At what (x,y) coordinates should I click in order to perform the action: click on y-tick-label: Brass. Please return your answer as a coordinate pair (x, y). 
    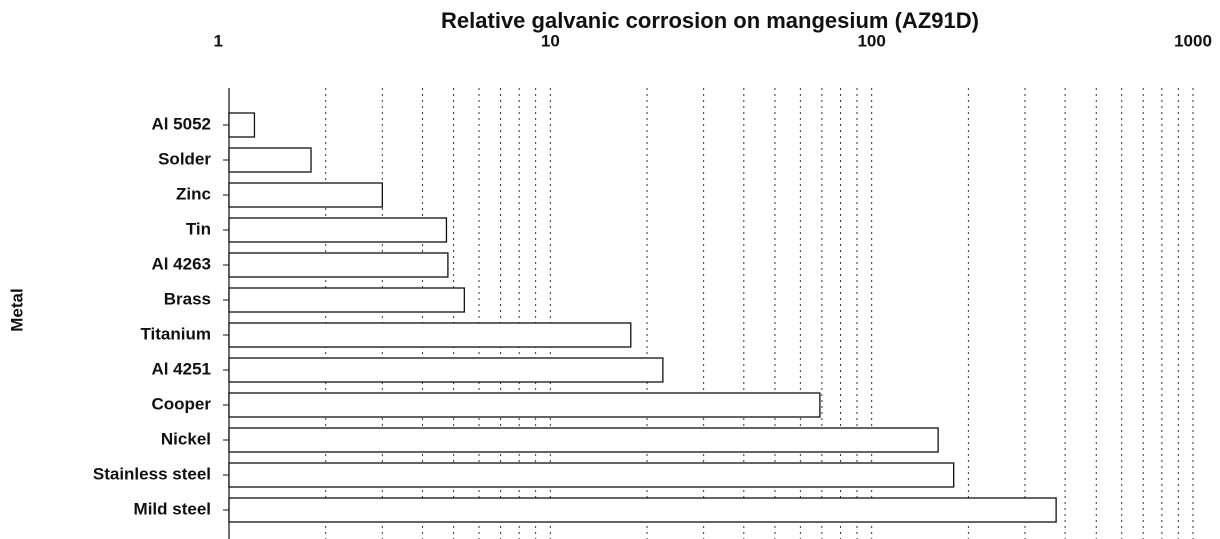
    Looking at the image, I should click on (187, 298).